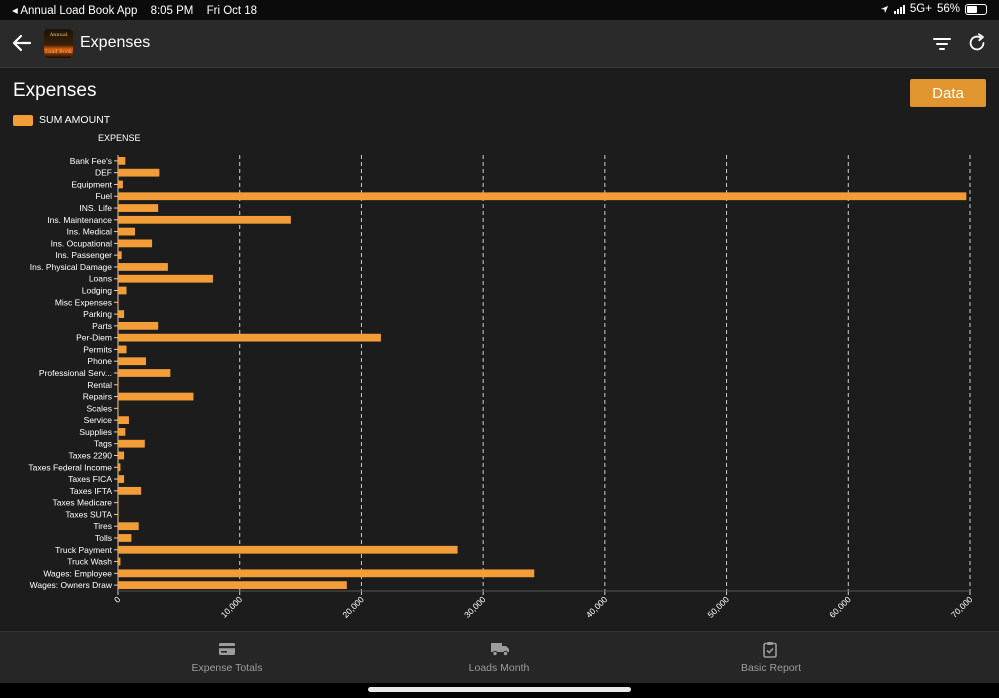  I want to click on back-arrow-icon, so click(22, 43).